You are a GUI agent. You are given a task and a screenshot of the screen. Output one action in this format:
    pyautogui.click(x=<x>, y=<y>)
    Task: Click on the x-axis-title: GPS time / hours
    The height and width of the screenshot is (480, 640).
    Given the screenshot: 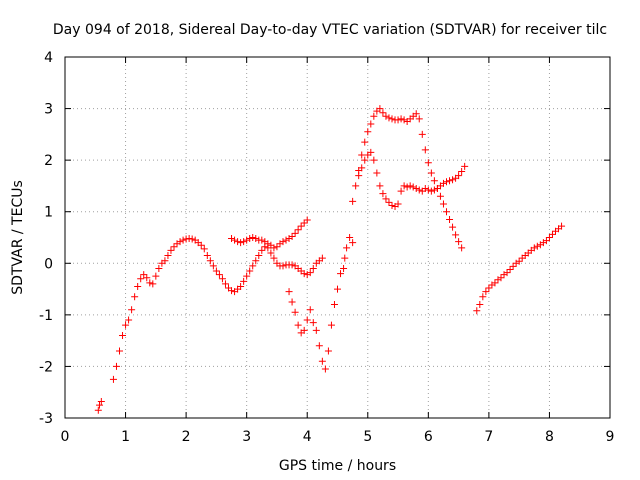 What is the action you would take?
    pyautogui.click(x=337, y=466)
    